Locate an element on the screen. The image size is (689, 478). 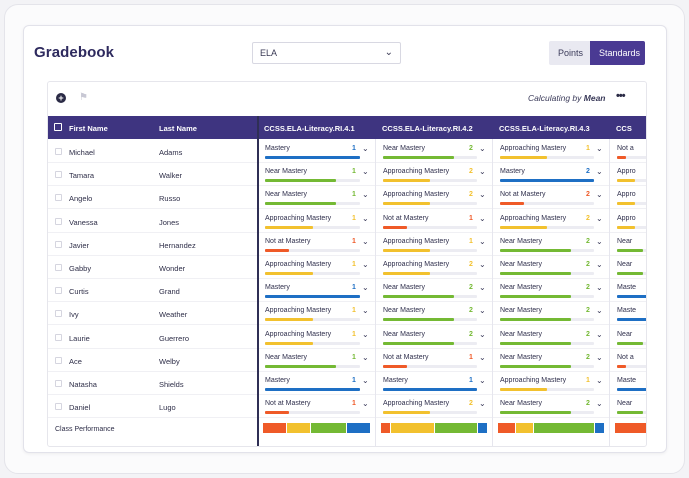
standard-score-cell: Not at Mastery 2 ⌄ is located at coordinates (551, 197).